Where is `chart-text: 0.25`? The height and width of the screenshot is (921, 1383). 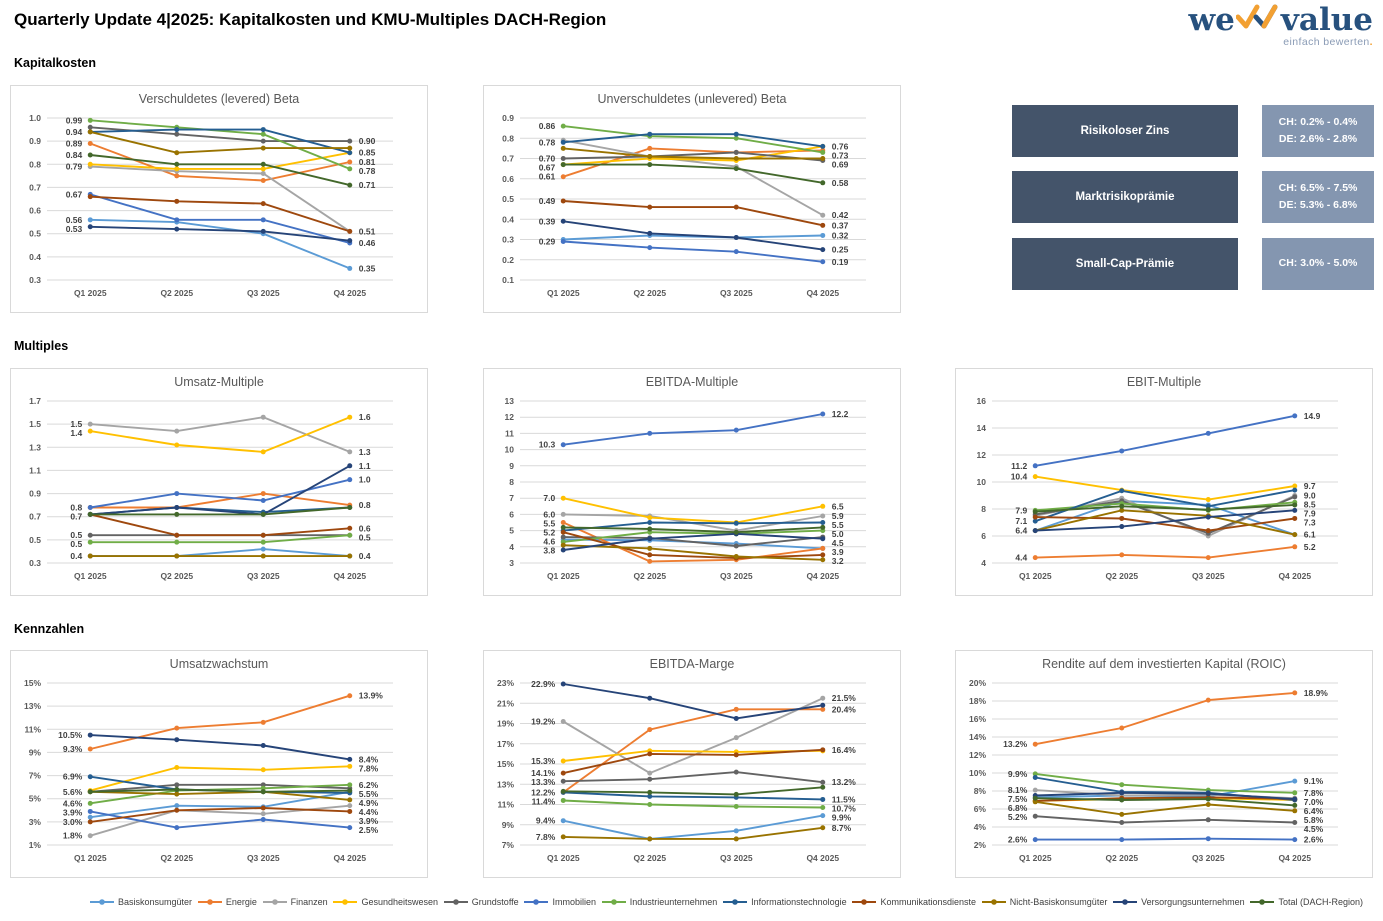 chart-text: 0.25 is located at coordinates (840, 250).